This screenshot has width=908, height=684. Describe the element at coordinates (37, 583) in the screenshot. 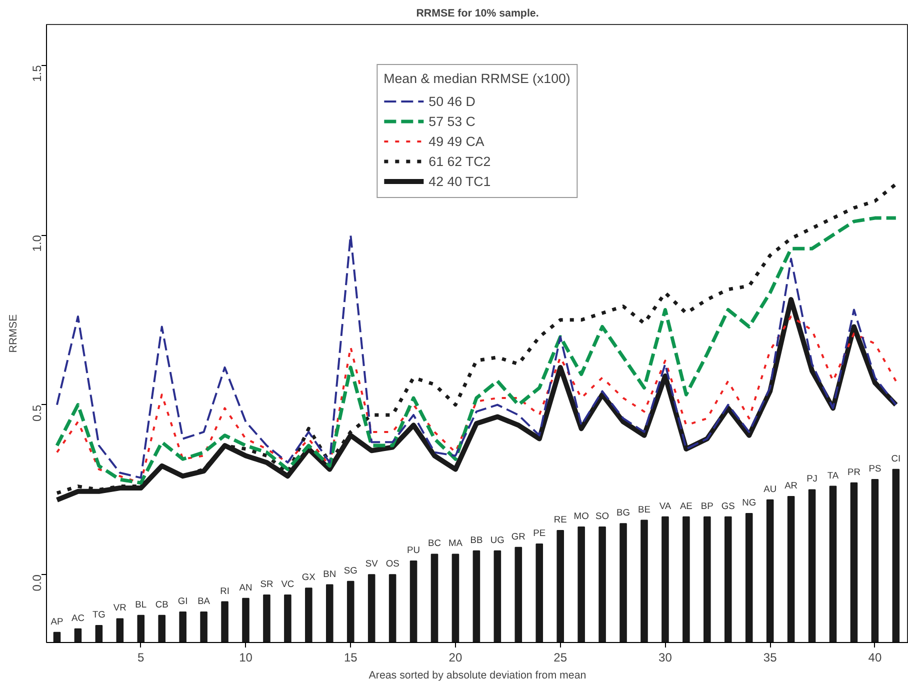

I see `y-tick-label: 0.0` at that location.